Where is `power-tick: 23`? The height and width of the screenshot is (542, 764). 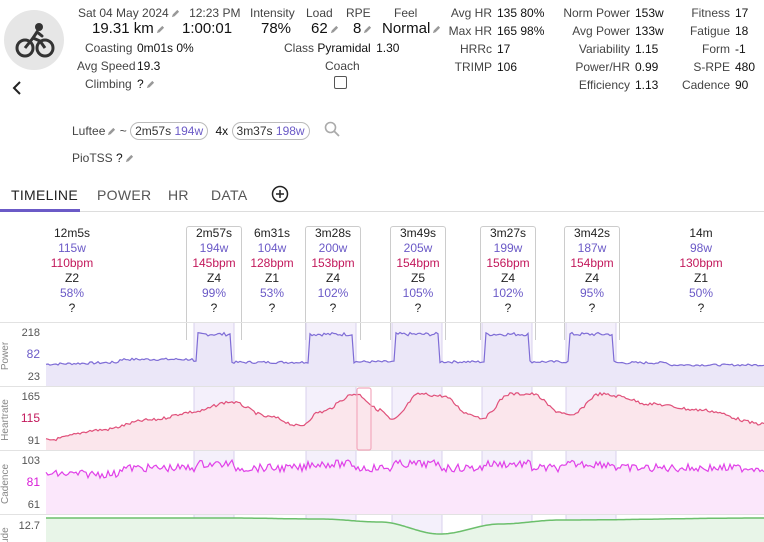 power-tick: 23 is located at coordinates (34, 377).